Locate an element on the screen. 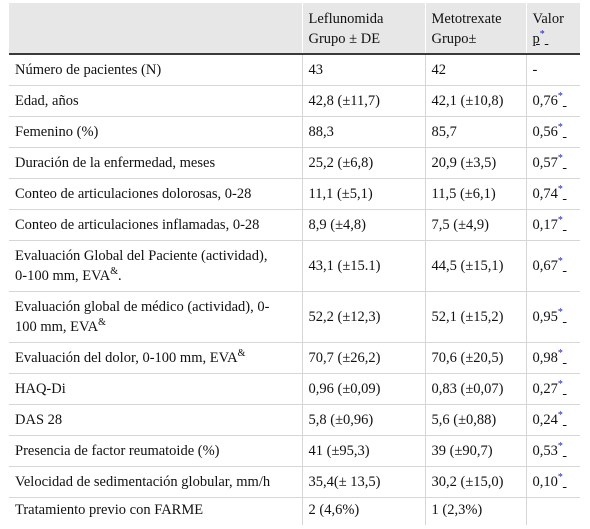 The image size is (590, 529). table-row: Edad, años 42,8 (±11,7) 42,1 (±10,8) 0,76* is located at coordinates (294, 101).